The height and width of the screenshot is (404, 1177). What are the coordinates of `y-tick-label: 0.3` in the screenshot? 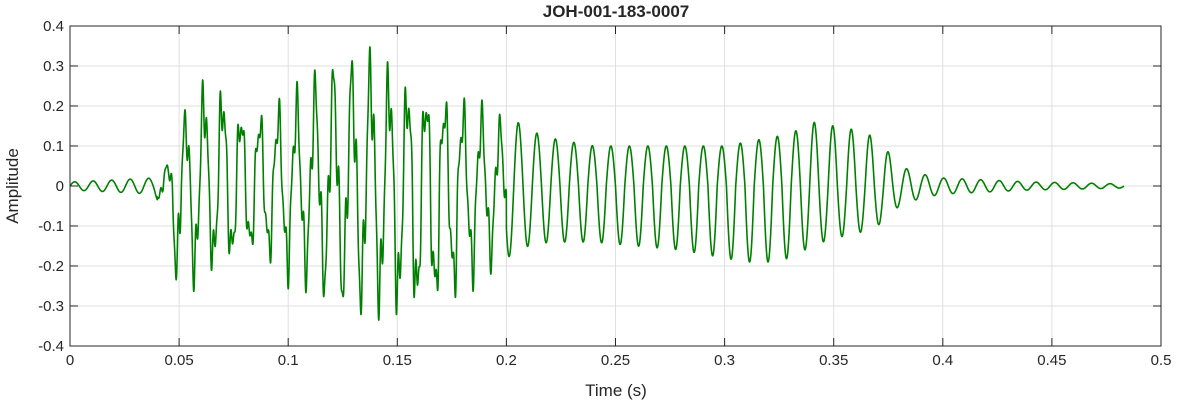 It's located at (53, 66).